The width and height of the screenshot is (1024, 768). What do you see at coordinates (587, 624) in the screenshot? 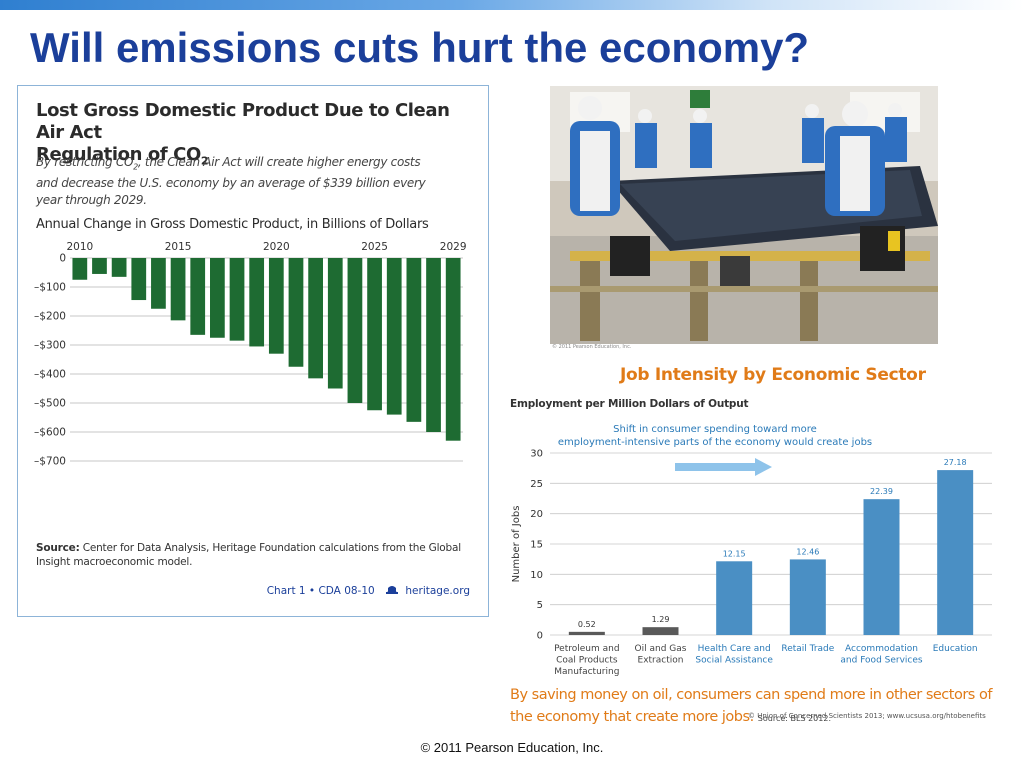
I see `jobs-value-label: 0.52` at bounding box center [587, 624].